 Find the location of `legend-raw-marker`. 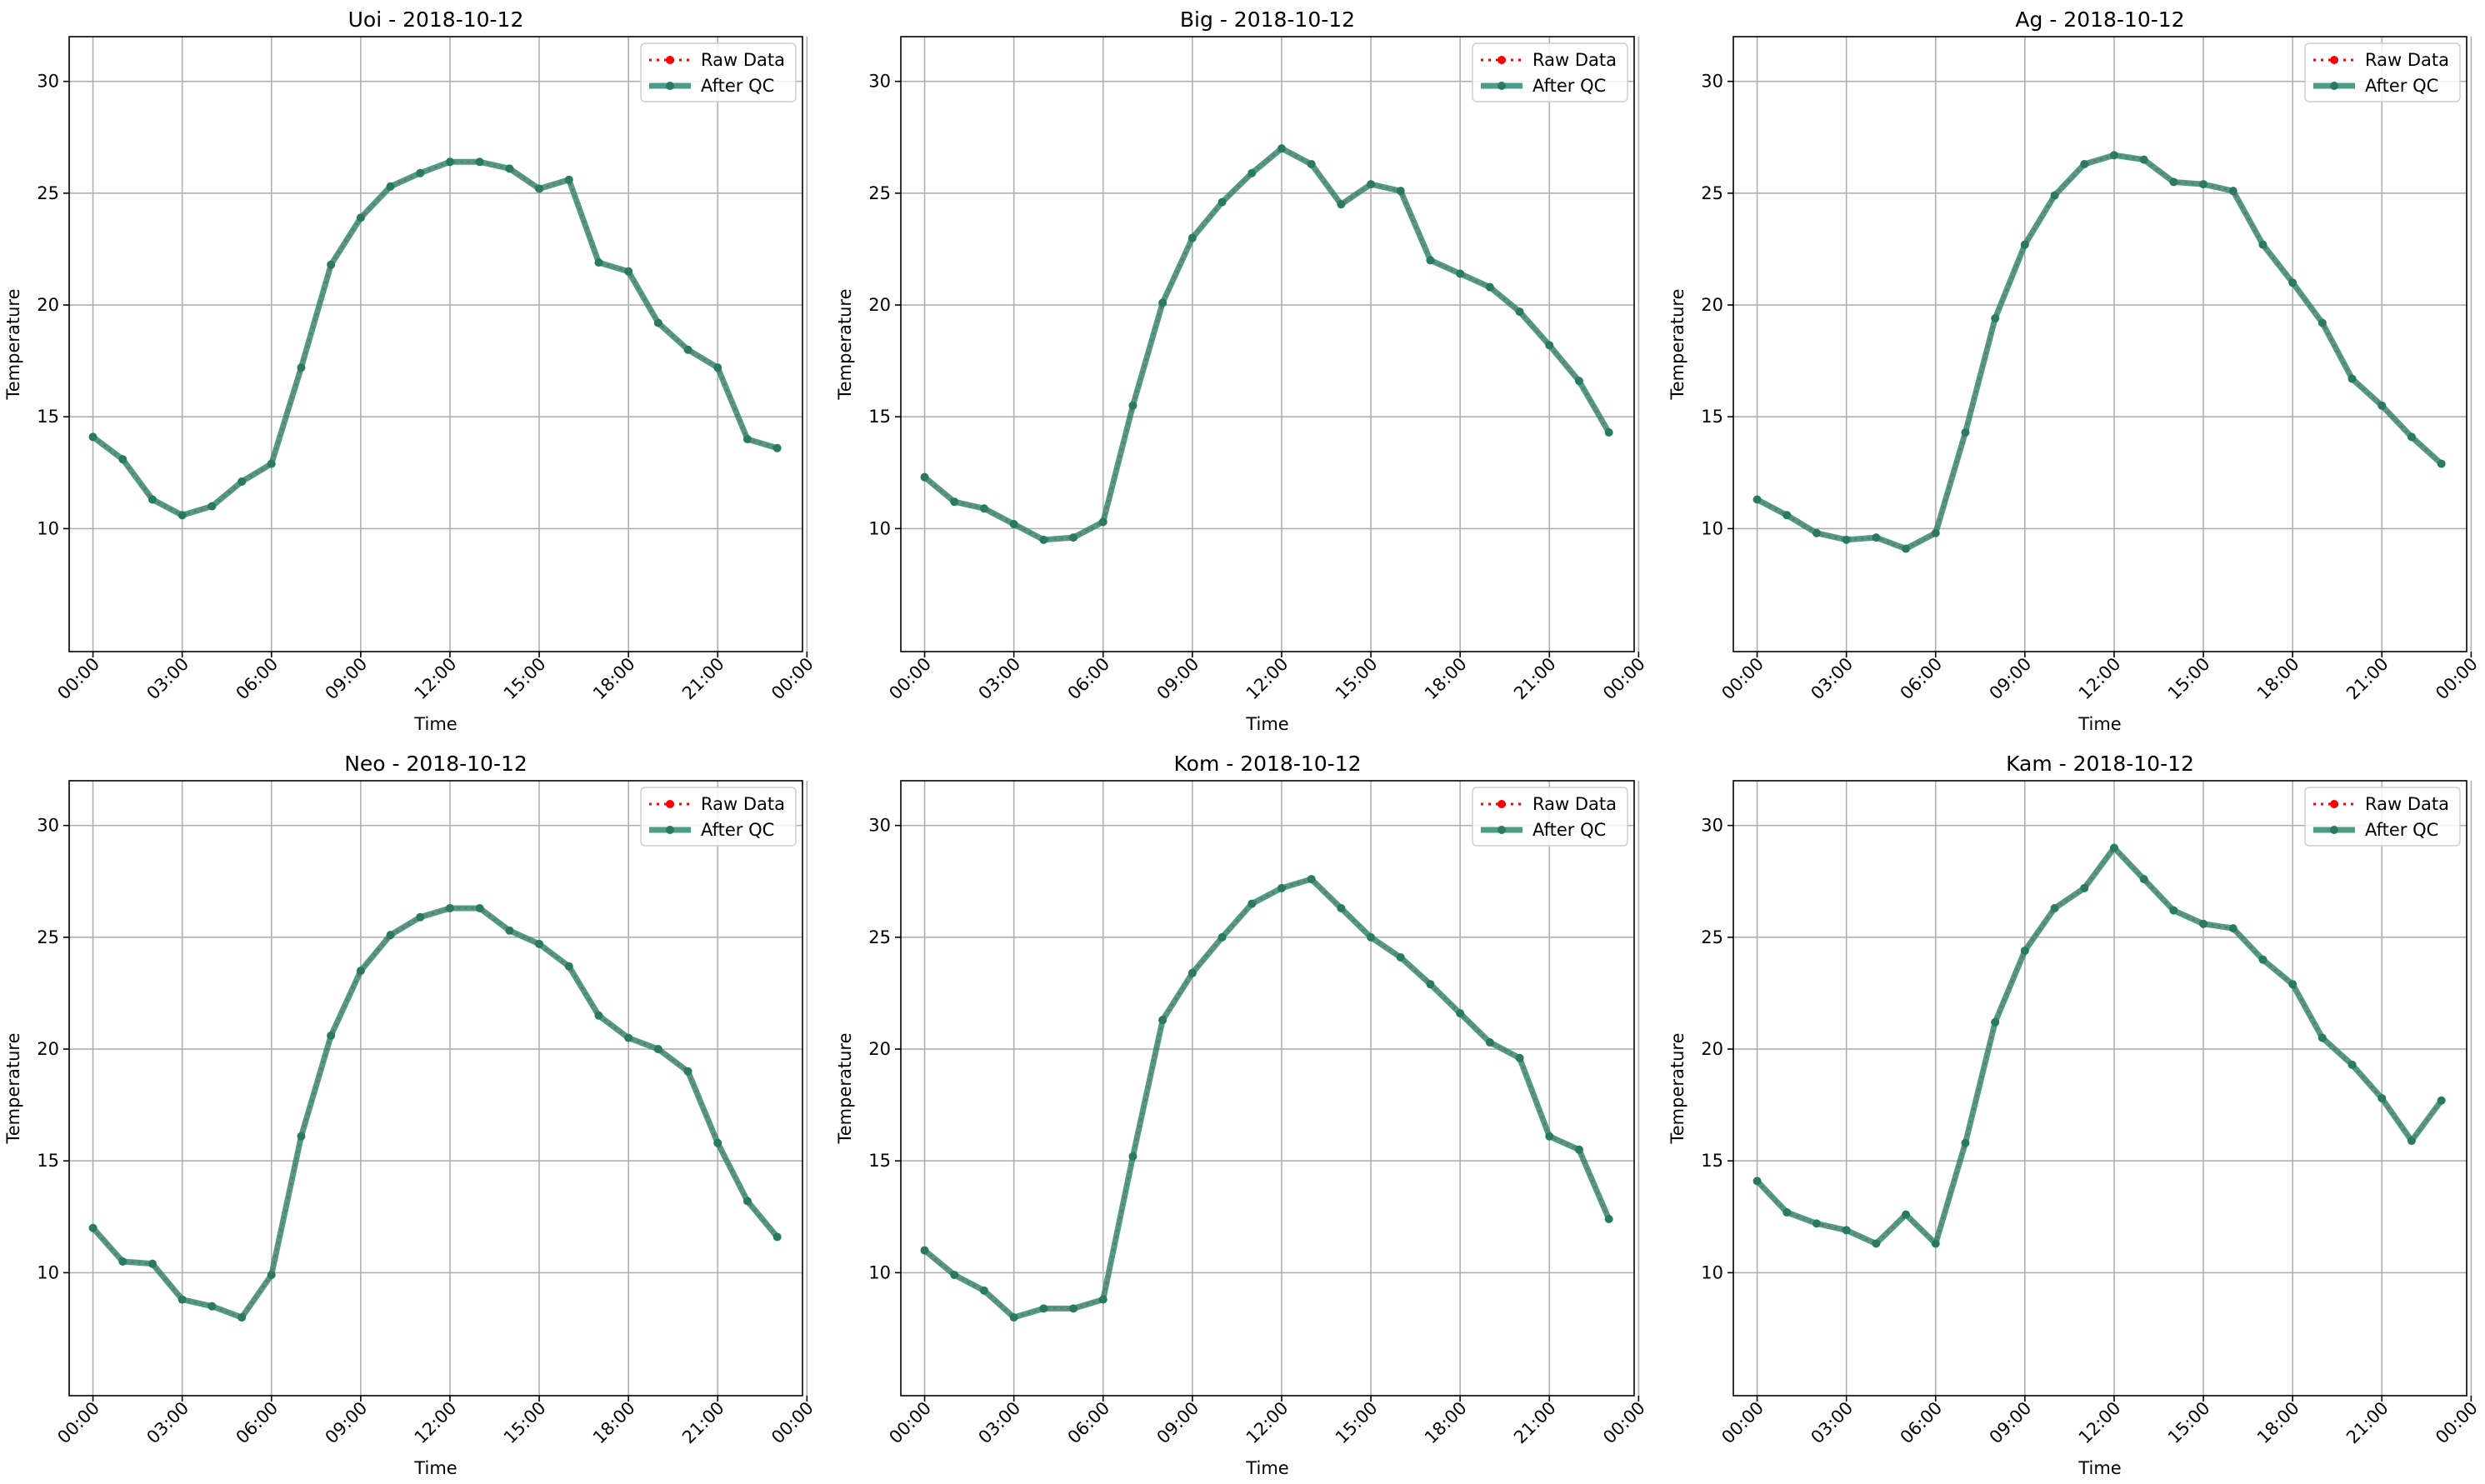

legend-raw-marker is located at coordinates (1502, 60).